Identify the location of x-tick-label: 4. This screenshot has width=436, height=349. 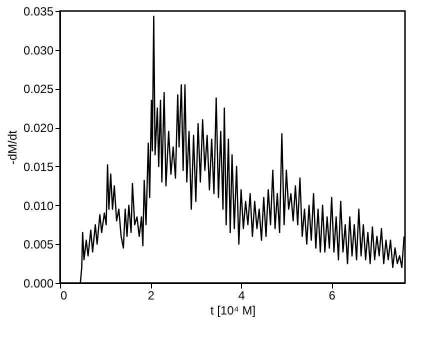
(242, 295).